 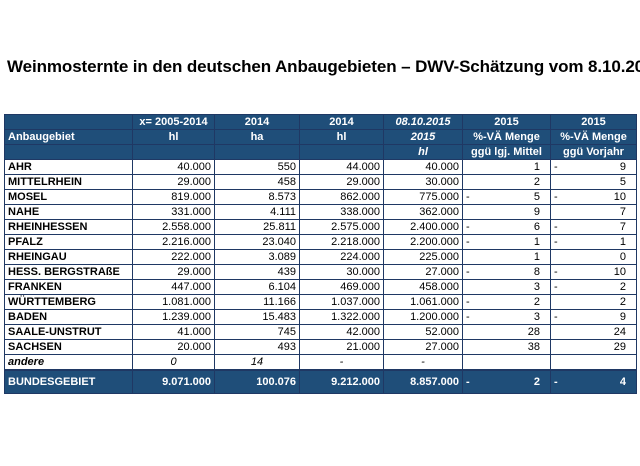 I want to click on change-cell: -7, so click(x=593, y=227).